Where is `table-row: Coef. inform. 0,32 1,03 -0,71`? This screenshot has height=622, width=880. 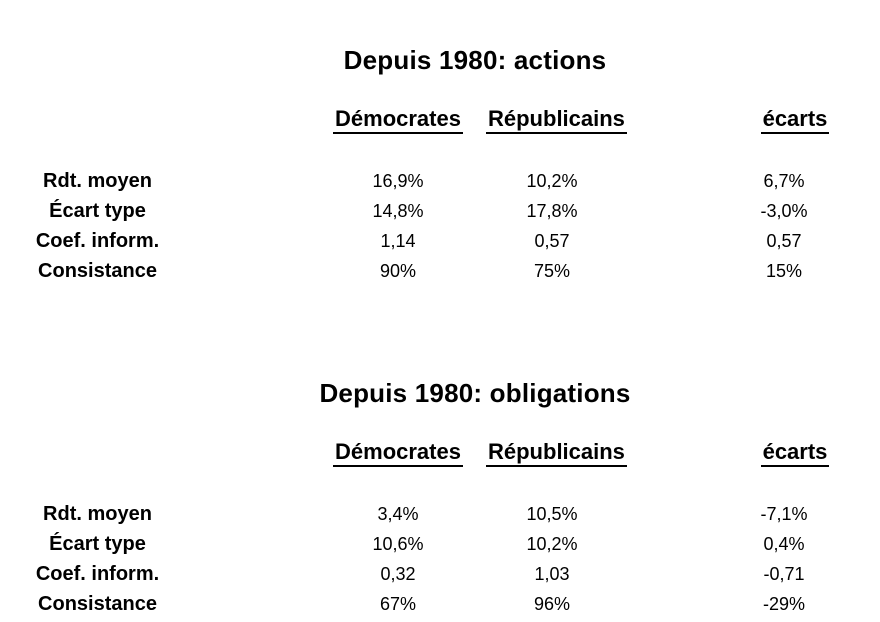
table-row: Coef. inform. 0,32 1,03 -0,71 is located at coordinates (440, 574).